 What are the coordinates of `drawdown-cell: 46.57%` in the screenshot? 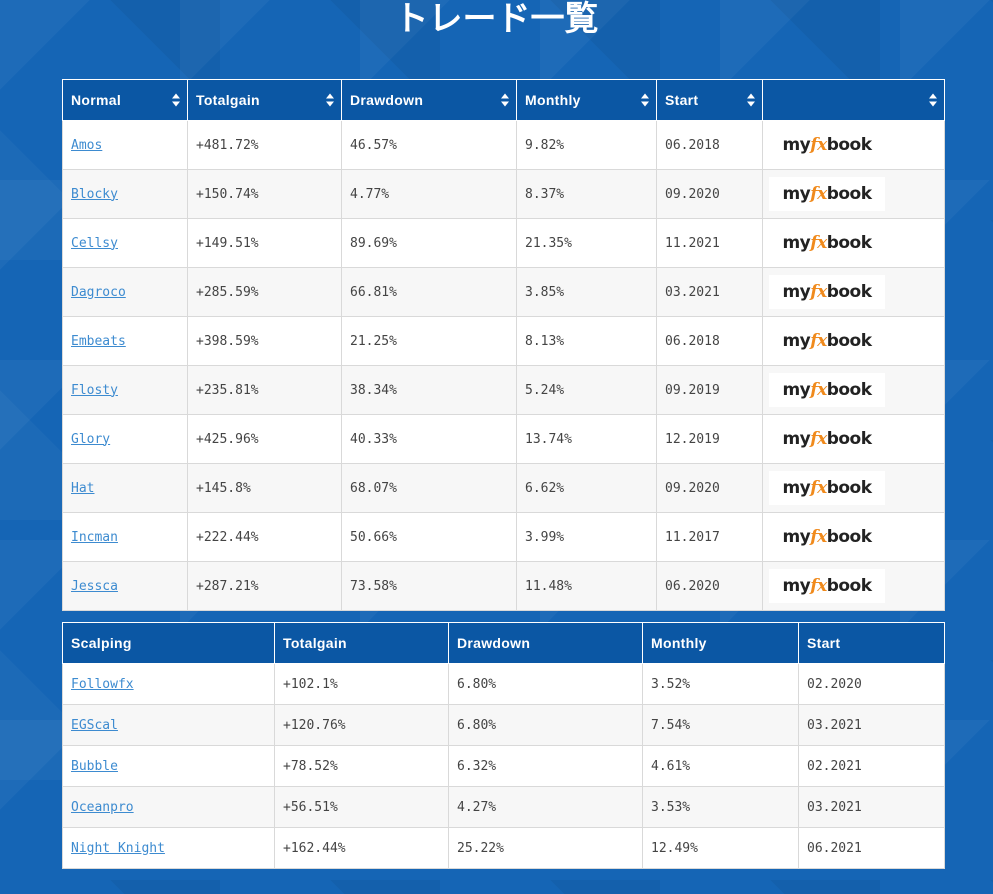 It's located at (429, 145).